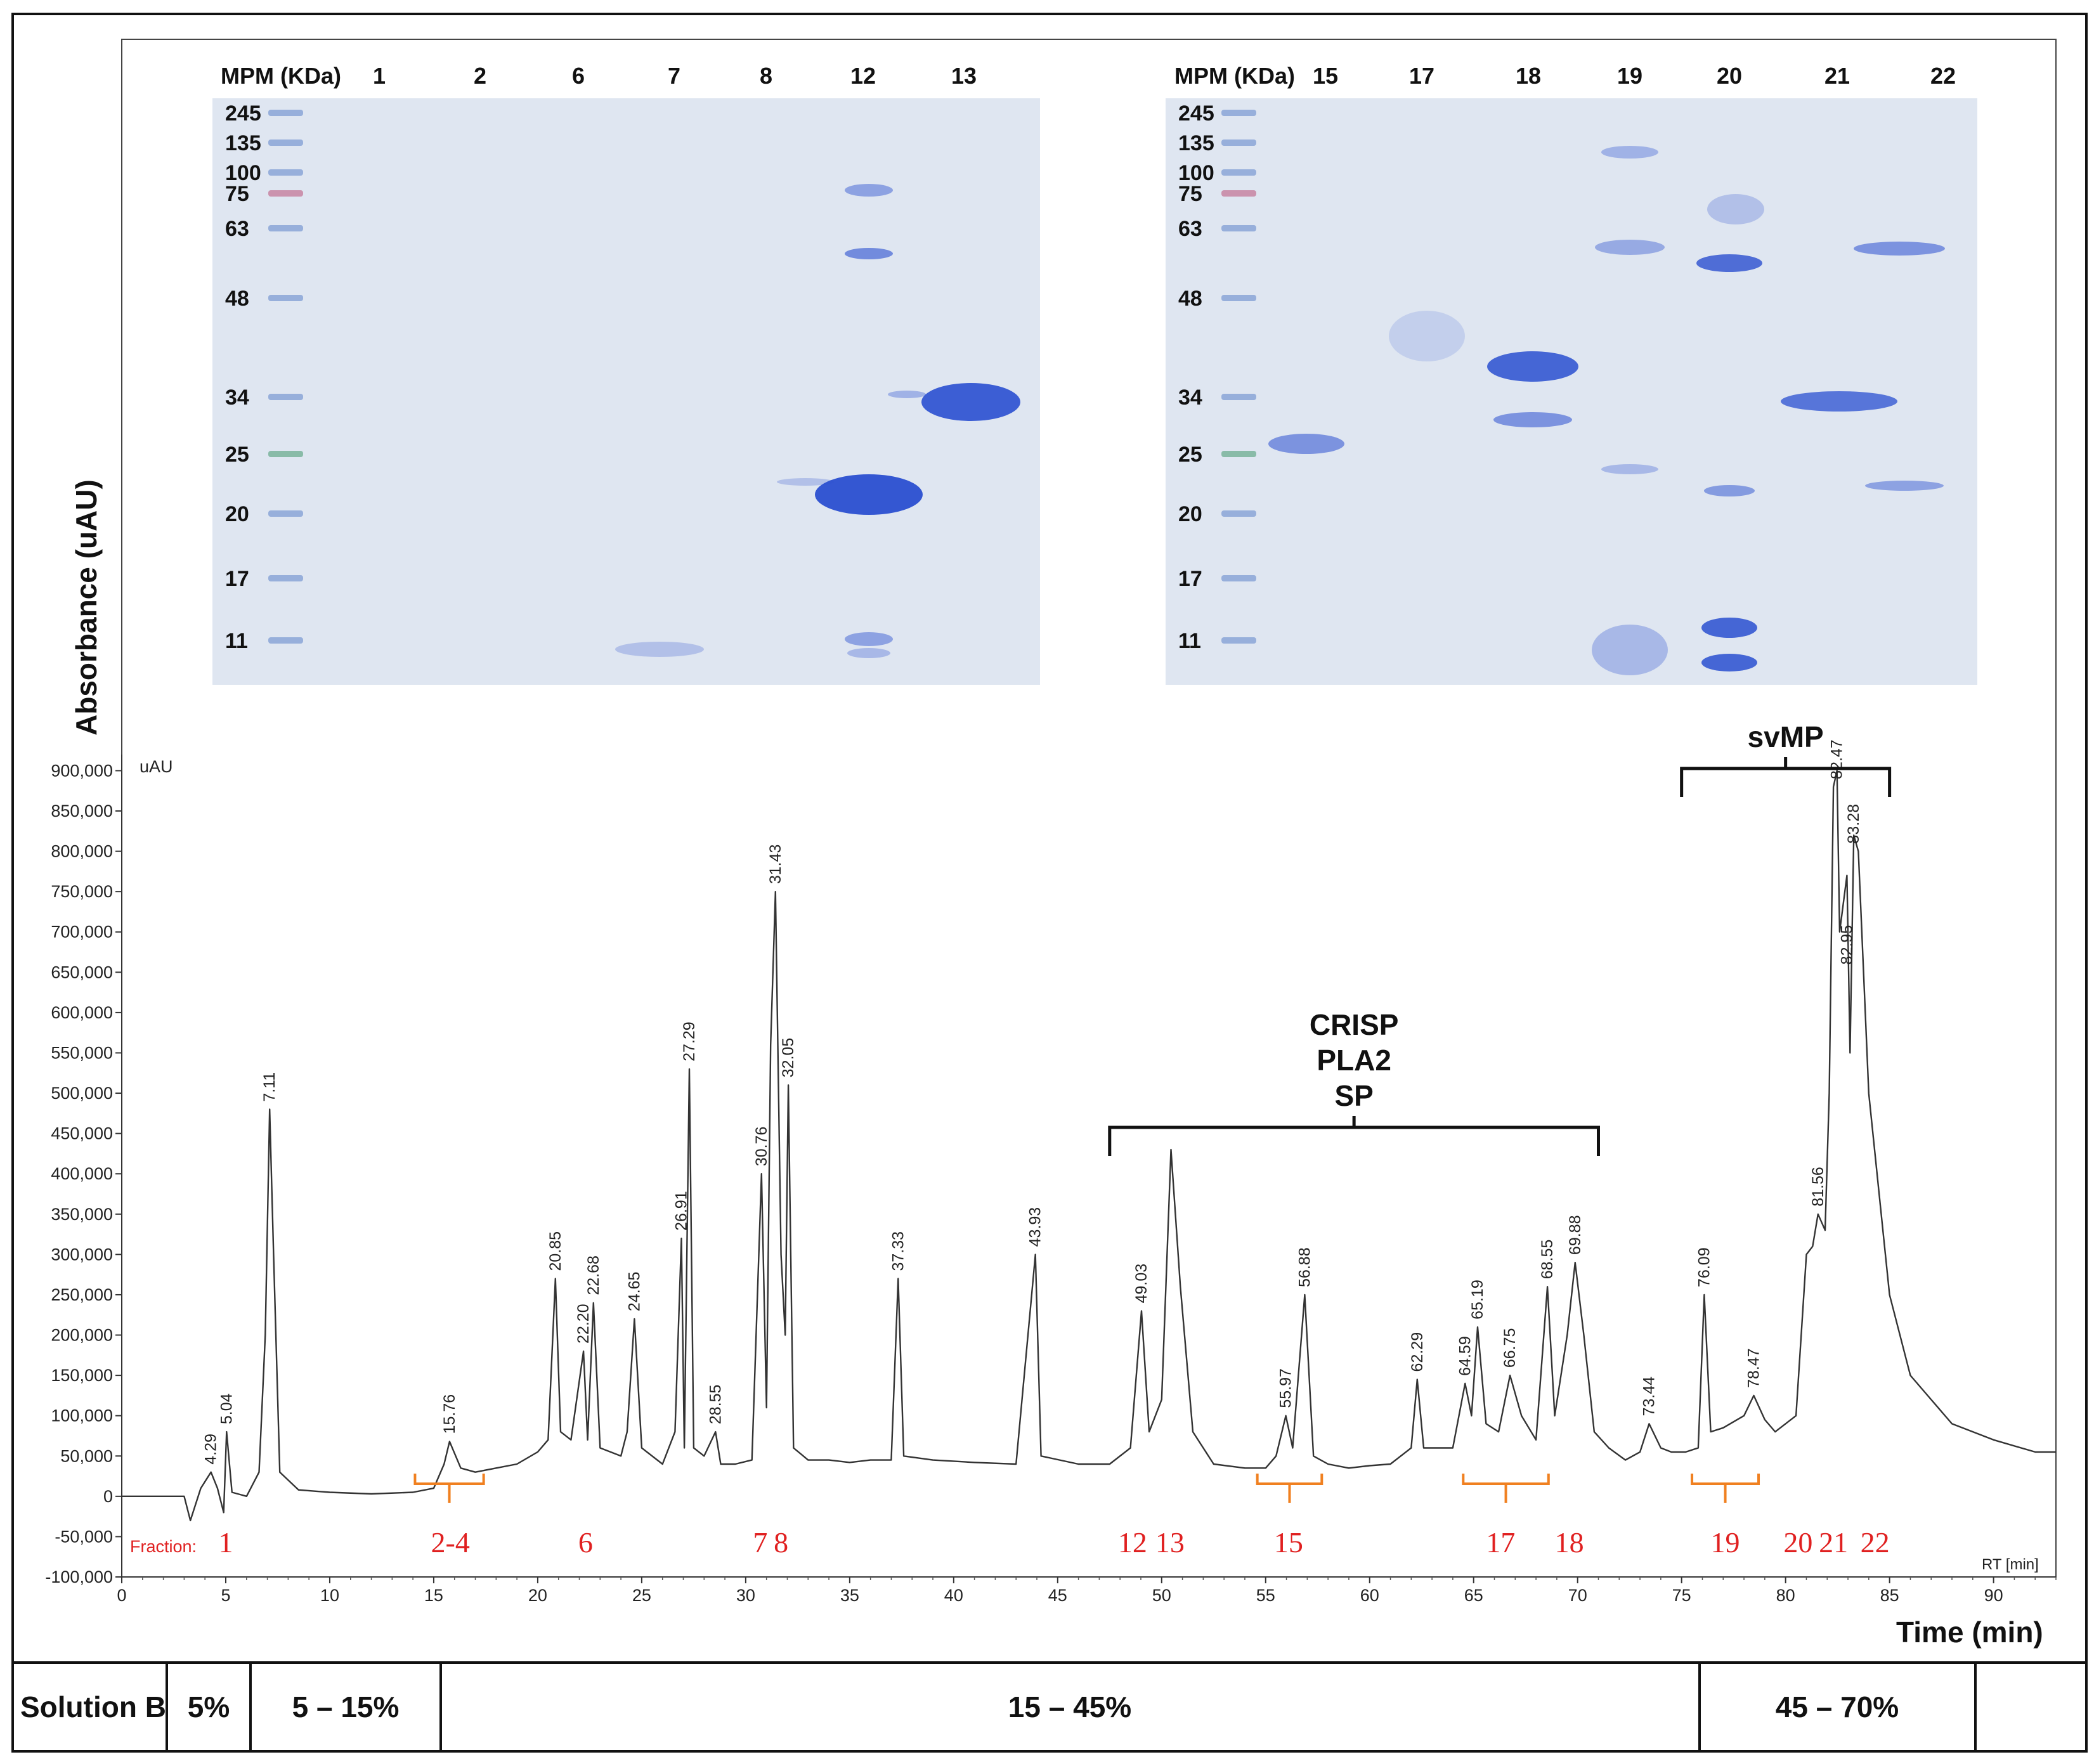 This screenshot has height=1764, width=2094. What do you see at coordinates (863, 76) in the screenshot?
I see `gel-lane-label: 12` at bounding box center [863, 76].